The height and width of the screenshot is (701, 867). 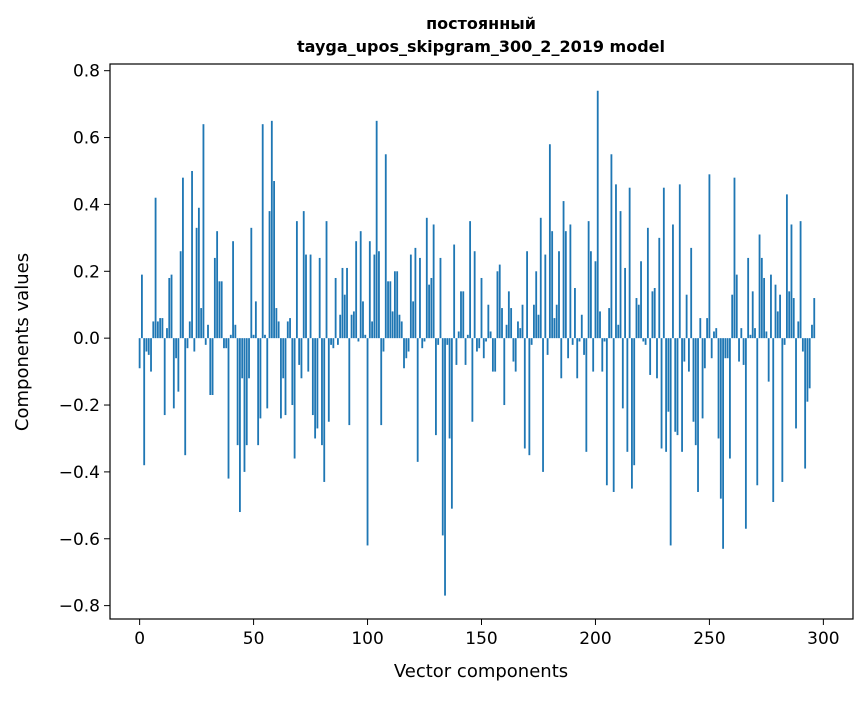 What do you see at coordinates (481, 639) in the screenshot?
I see `x-tick-label: 150` at bounding box center [481, 639].